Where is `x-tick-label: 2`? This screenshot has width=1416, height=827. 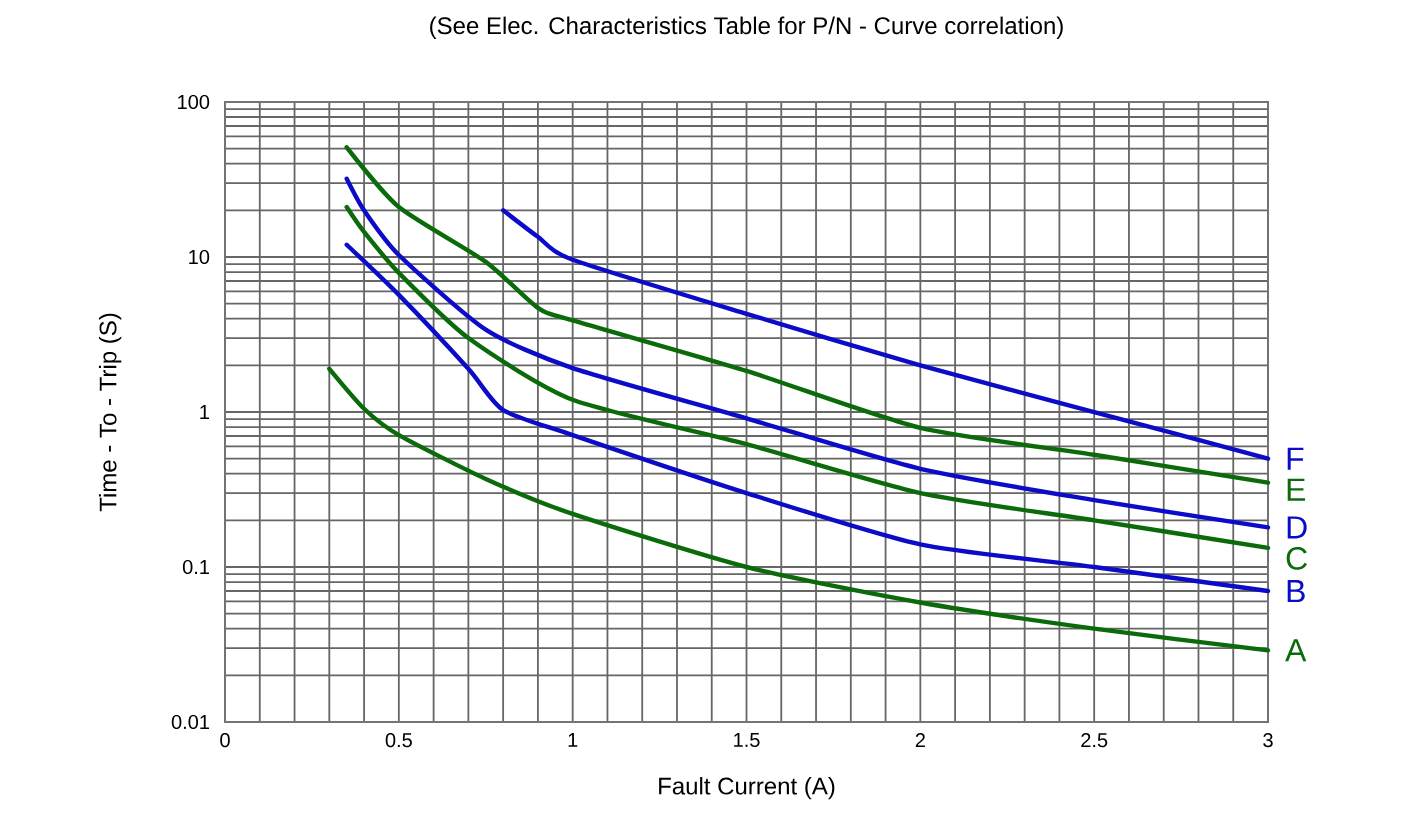
x-tick-label: 2 is located at coordinates (920, 740).